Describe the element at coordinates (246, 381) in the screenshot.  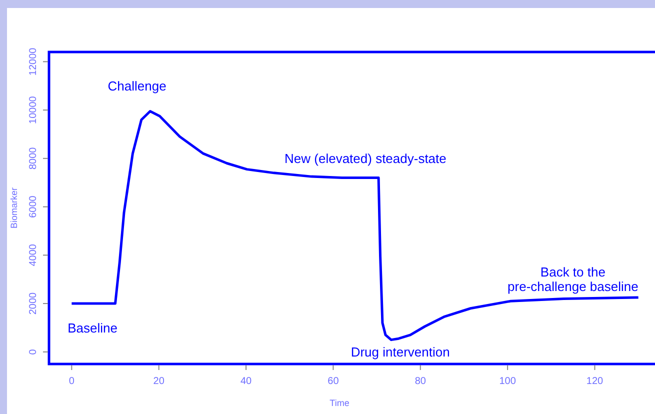
I see `x-tick-label: 40` at that location.